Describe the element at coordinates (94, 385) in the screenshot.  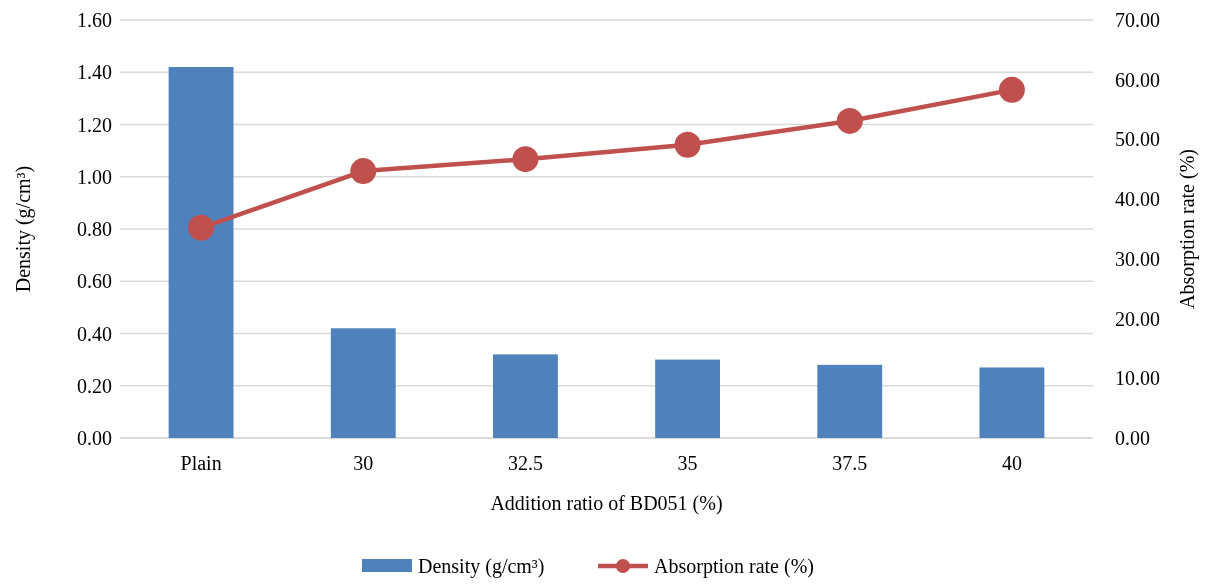
I see `y-tick-label: 0.20` at that location.